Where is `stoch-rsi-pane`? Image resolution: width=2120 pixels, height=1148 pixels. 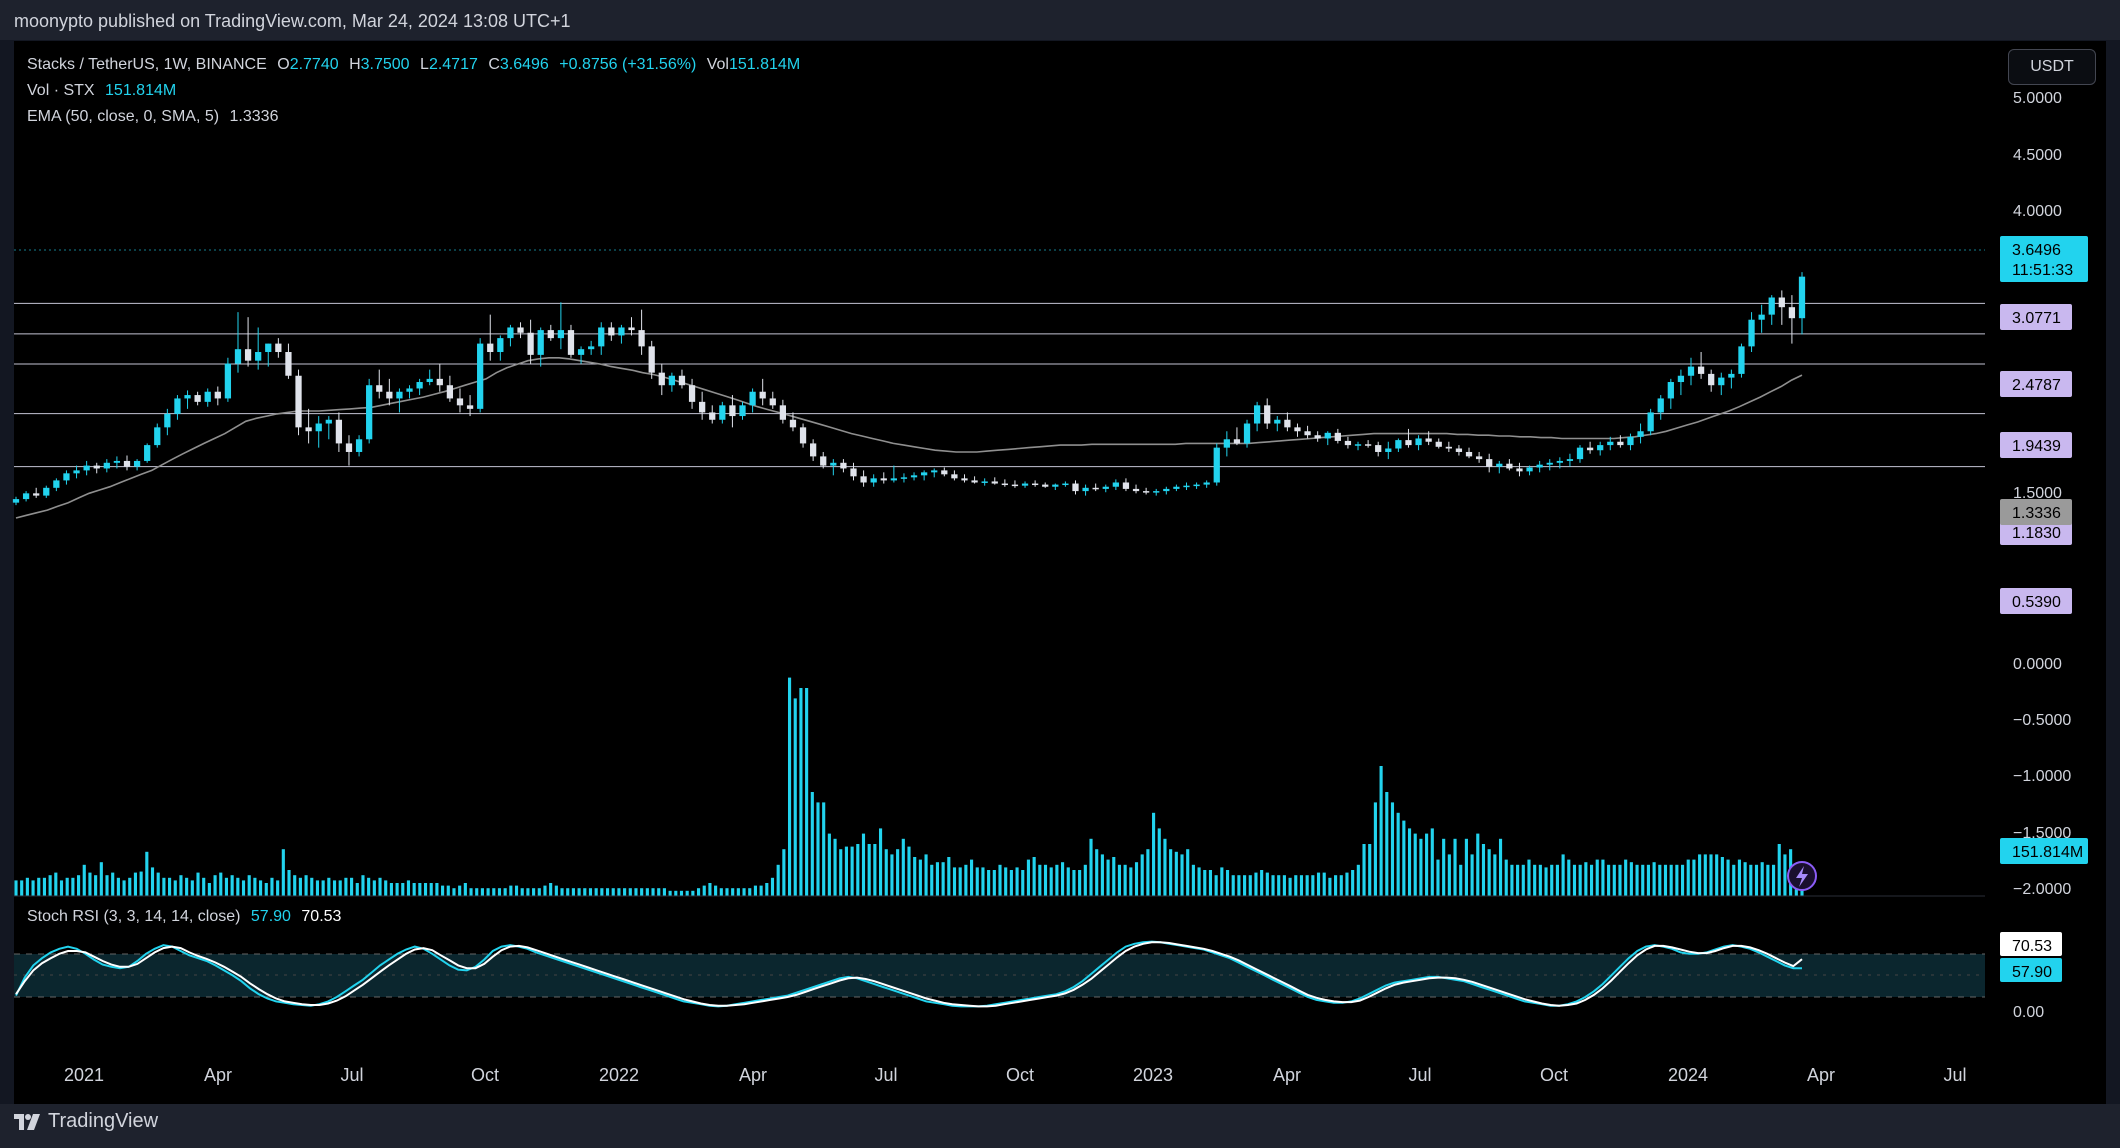
stoch-rsi-pane is located at coordinates (999, 974).